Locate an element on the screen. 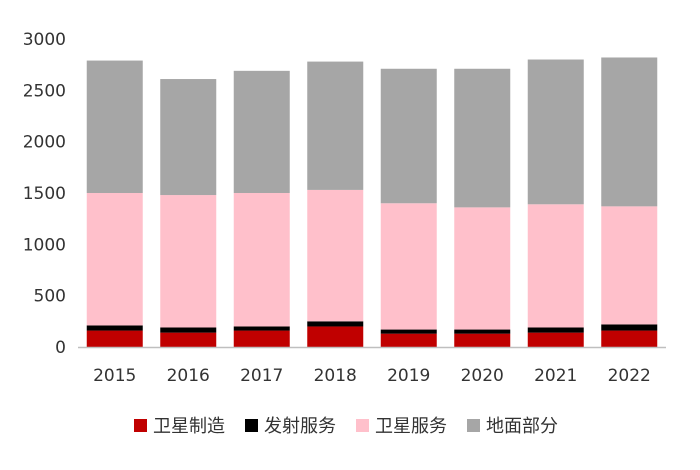  y-axis: 0 500 1000 1500 2000 2500 3000 is located at coordinates (44, 194).